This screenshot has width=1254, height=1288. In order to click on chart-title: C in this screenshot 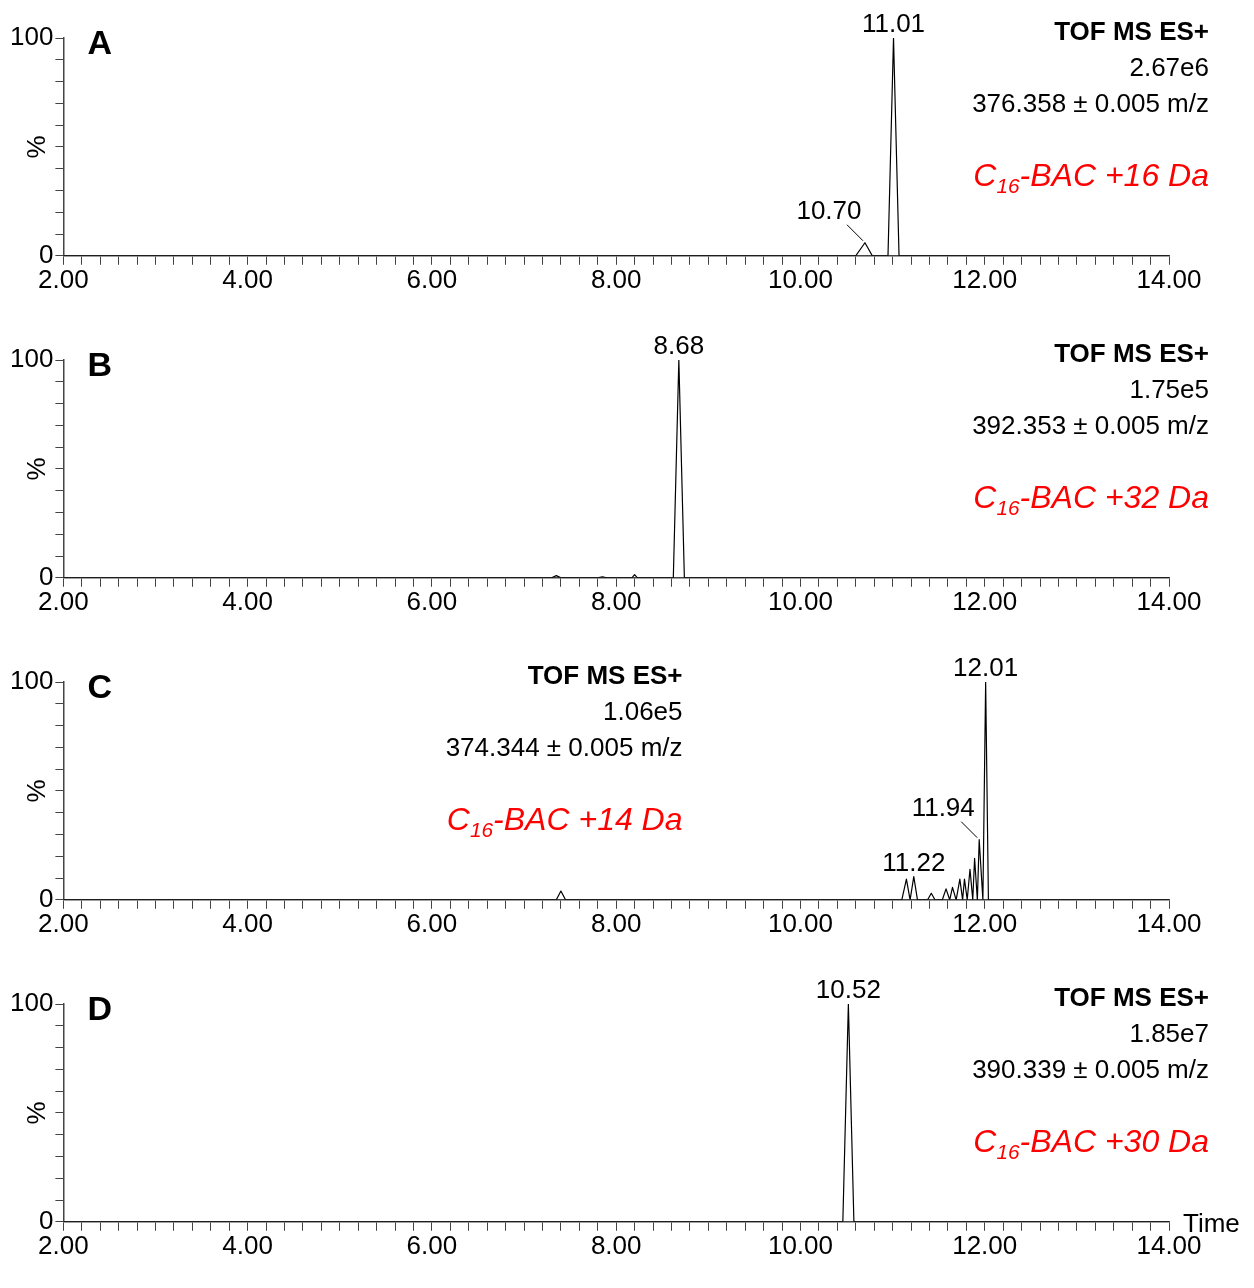, I will do `click(99, 686)`.